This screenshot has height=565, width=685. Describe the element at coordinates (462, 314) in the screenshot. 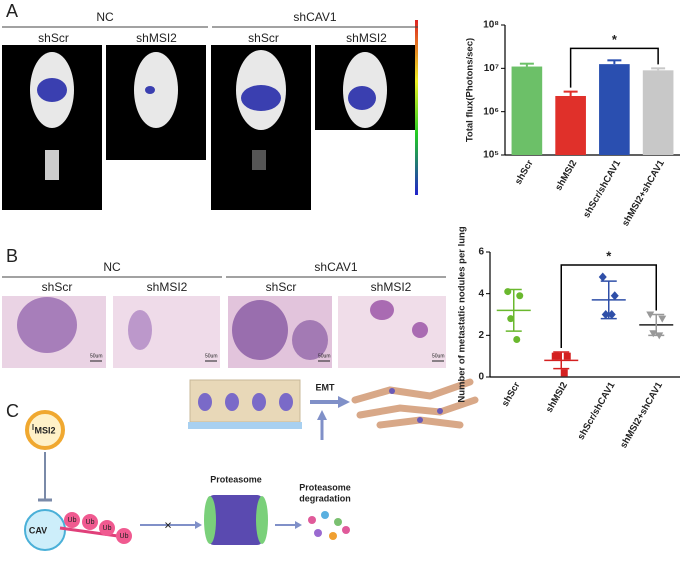

I see `y-axis-label: Number of metastatic nodules per lung` at that location.